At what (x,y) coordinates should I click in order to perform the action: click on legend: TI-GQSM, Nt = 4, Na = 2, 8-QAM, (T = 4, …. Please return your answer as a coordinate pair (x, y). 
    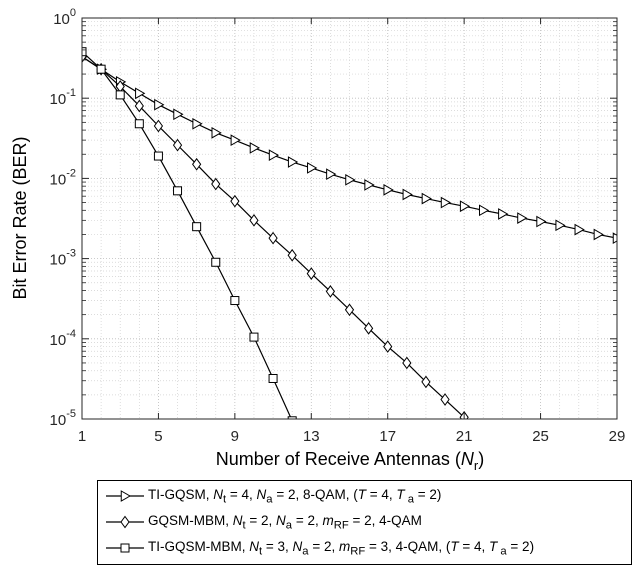
    Looking at the image, I should click on (364, 522).